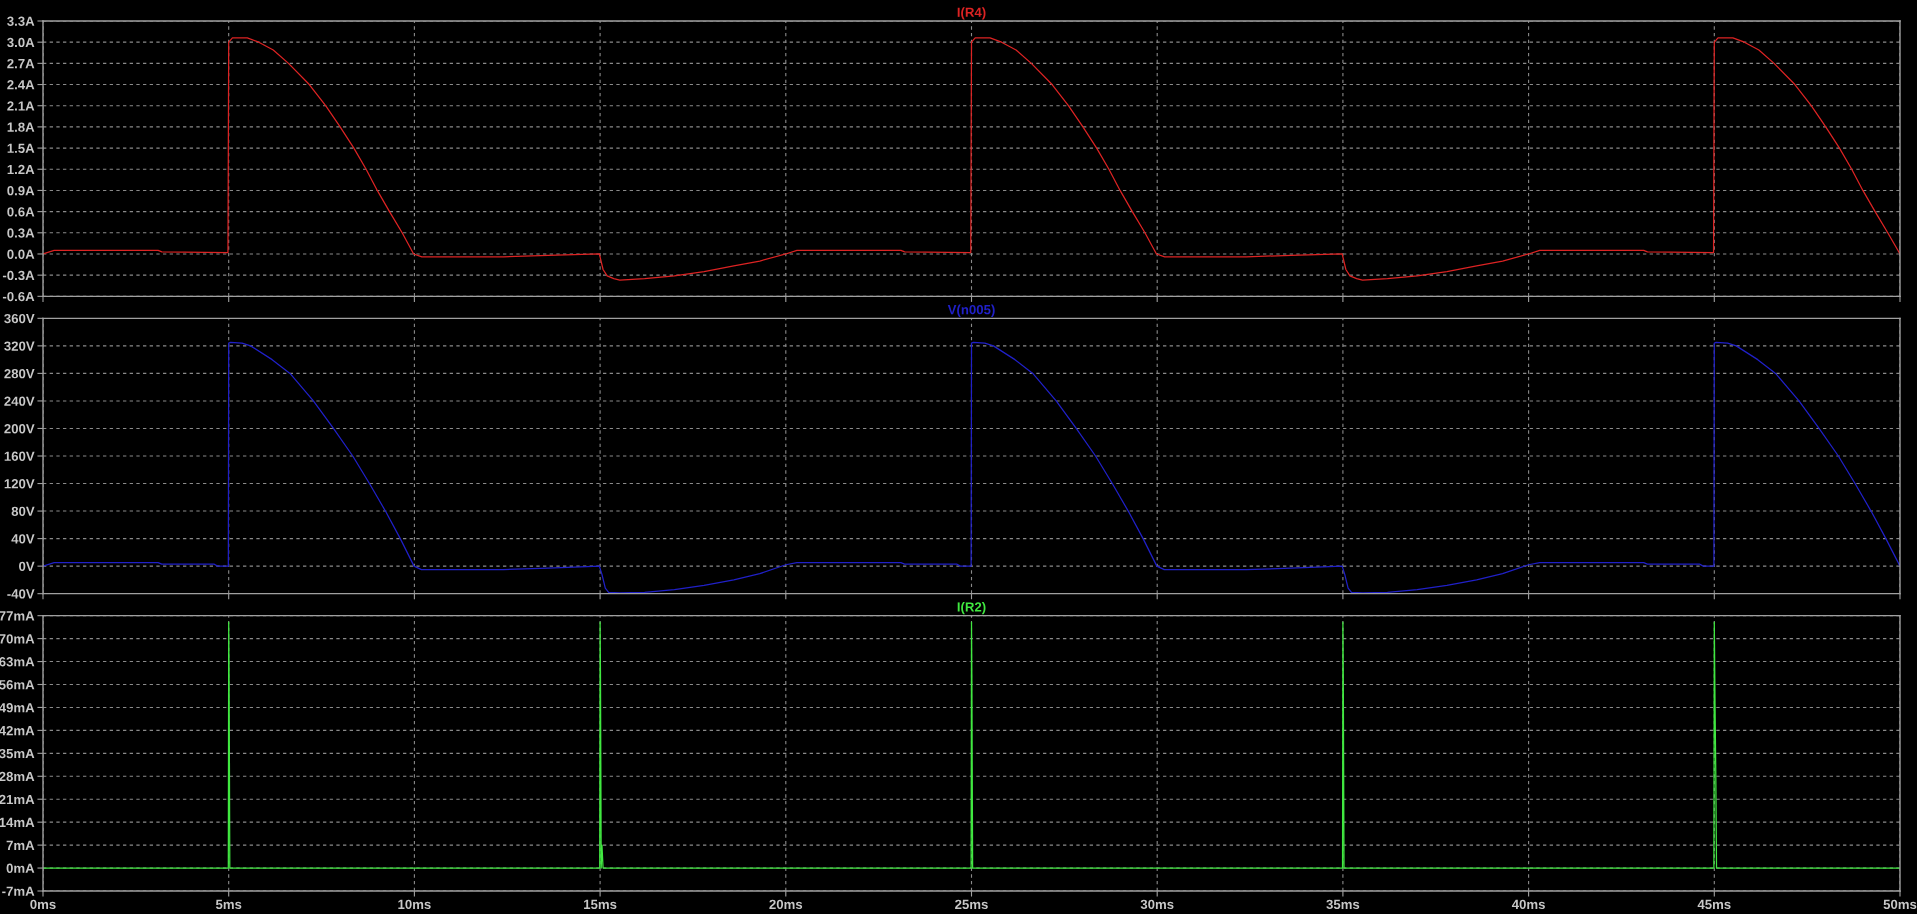  Describe the element at coordinates (17, 776) in the screenshot. I see `y-tick-label: 28mA` at that location.